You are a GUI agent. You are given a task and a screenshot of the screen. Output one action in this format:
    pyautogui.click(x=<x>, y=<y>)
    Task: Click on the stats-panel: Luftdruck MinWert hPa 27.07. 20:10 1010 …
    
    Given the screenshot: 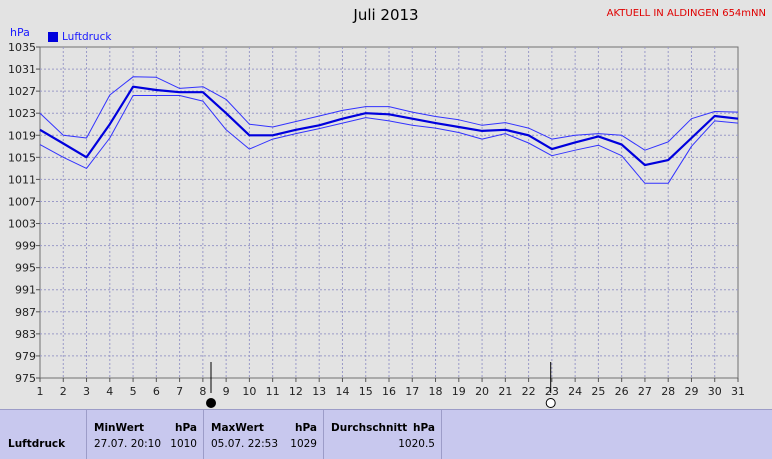 What is the action you would take?
    pyautogui.click(x=386, y=434)
    